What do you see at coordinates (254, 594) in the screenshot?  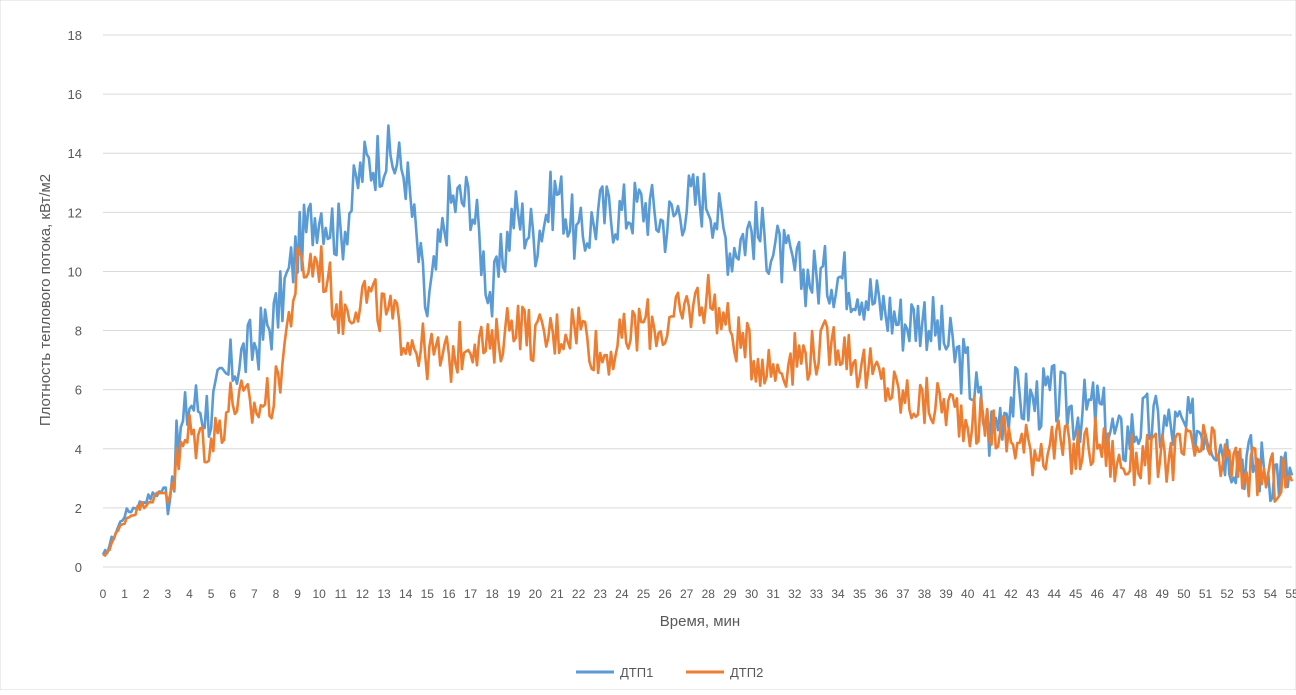 I see `x-tick-label: 7` at bounding box center [254, 594].